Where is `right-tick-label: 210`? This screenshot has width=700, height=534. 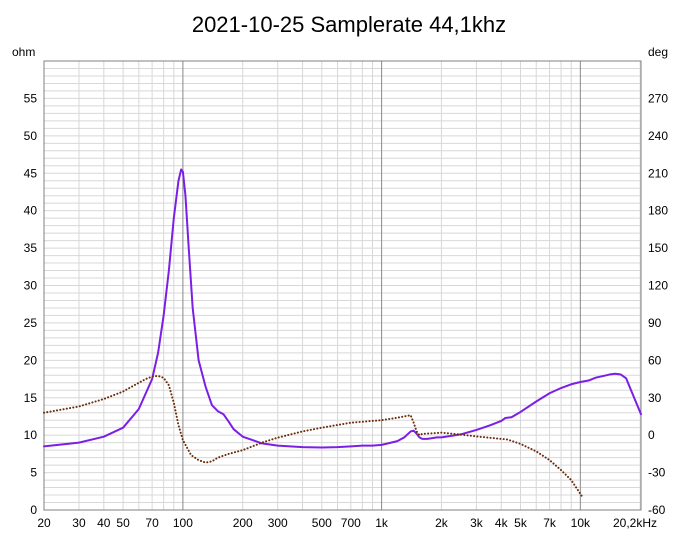 right-tick-label: 210 is located at coordinates (658, 173).